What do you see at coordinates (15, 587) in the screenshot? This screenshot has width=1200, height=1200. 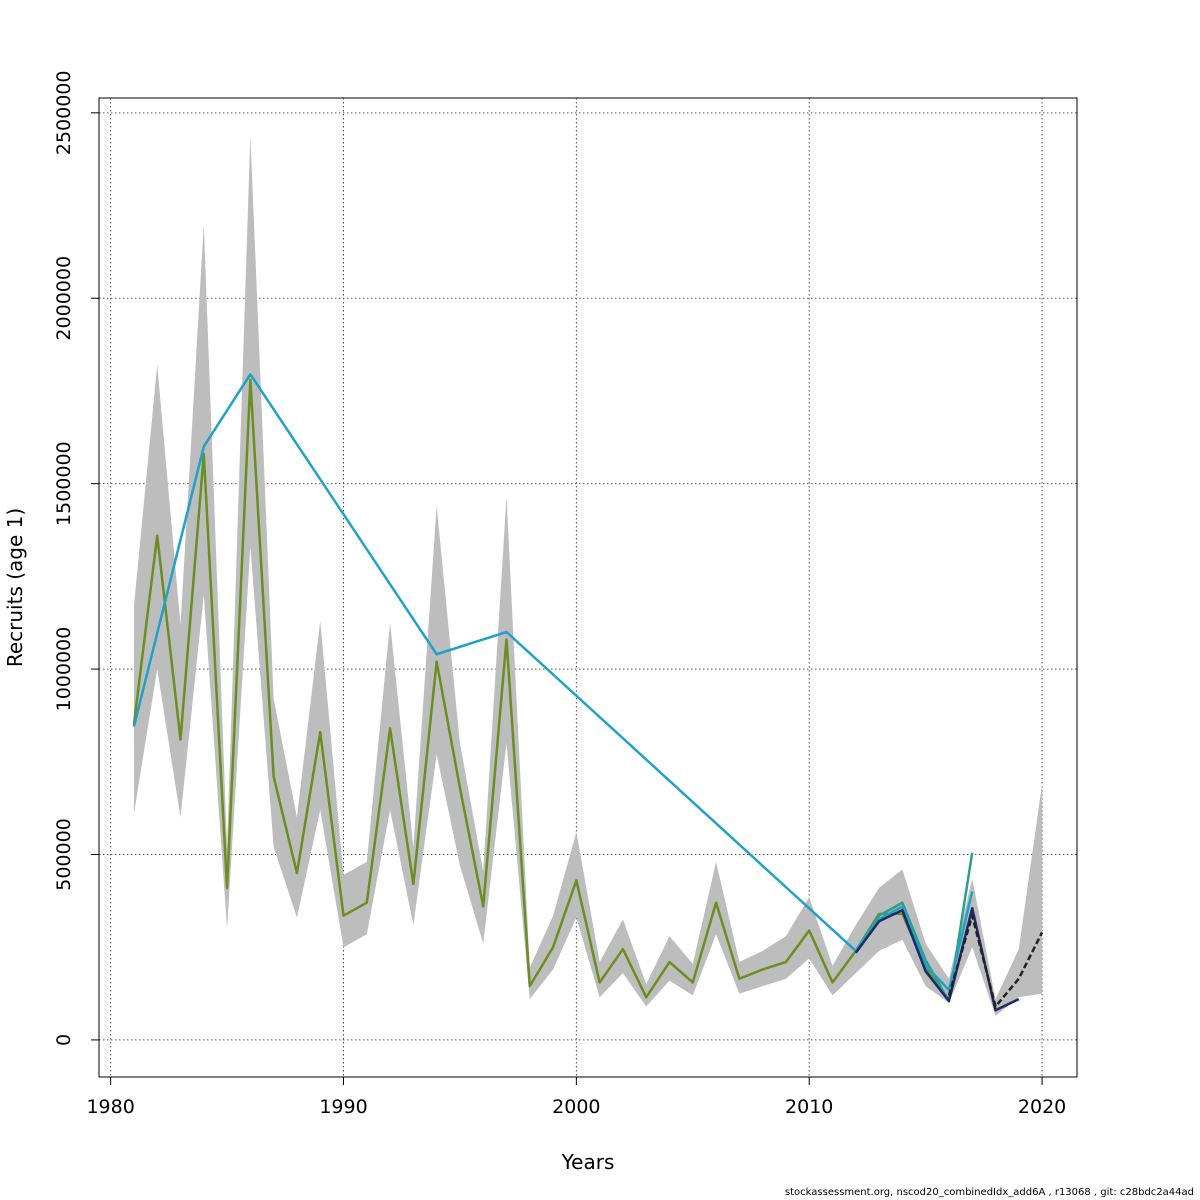 I see `y-axis-title: Recruits (age 1)` at bounding box center [15, 587].